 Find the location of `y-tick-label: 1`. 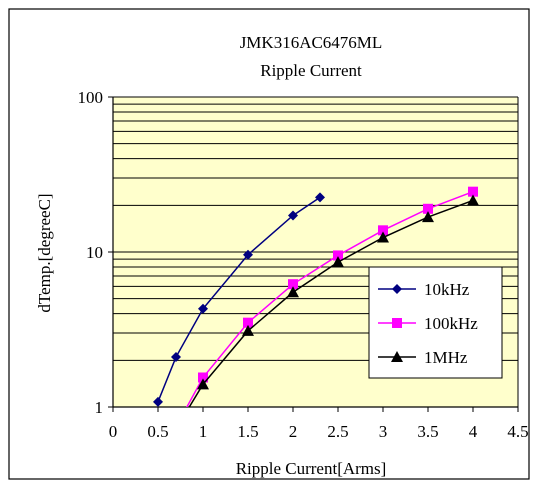

y-tick-label: 1 is located at coordinates (99, 407).